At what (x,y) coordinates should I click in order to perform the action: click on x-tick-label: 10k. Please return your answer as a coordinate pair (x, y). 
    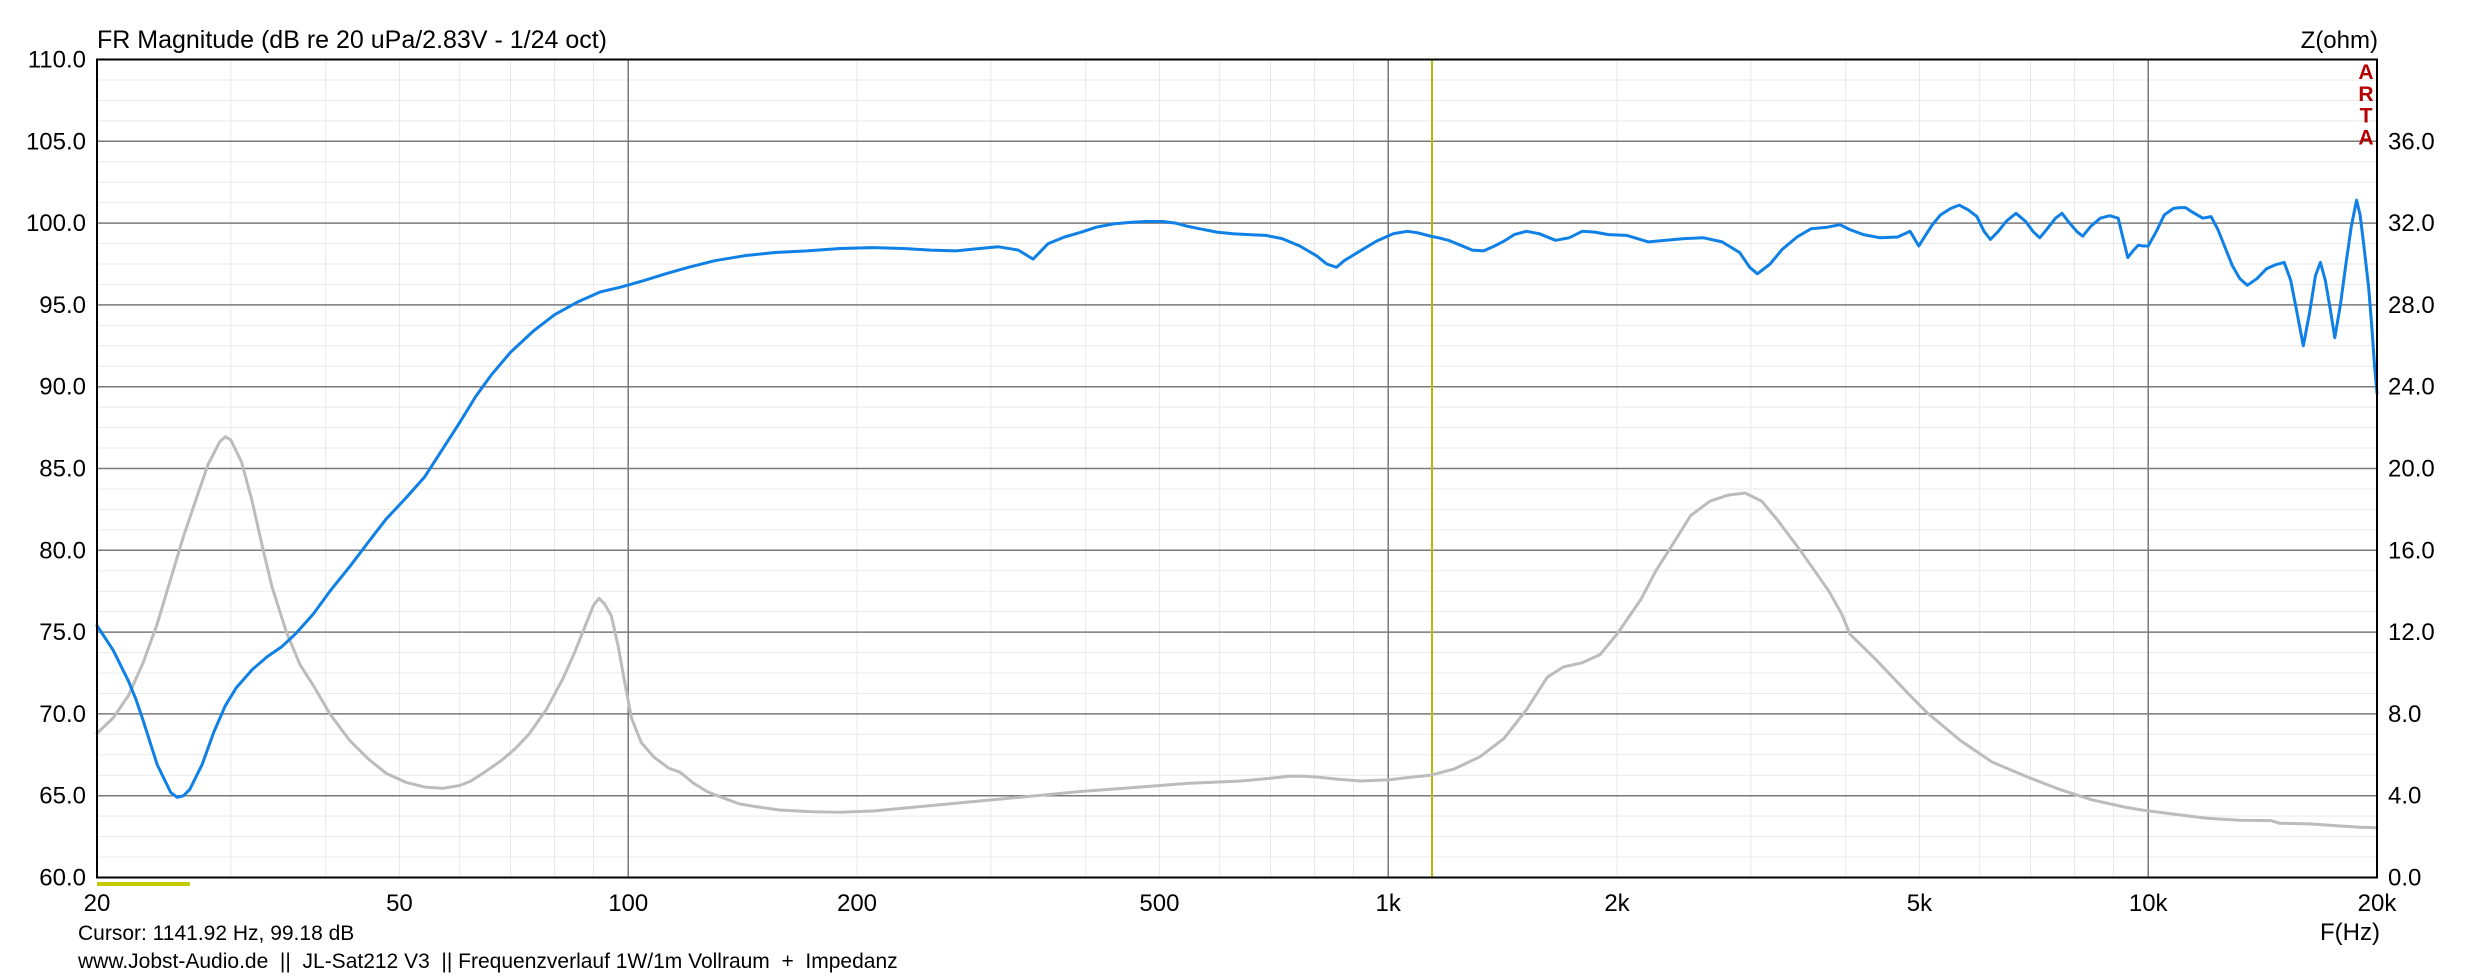
    Looking at the image, I should click on (2149, 903).